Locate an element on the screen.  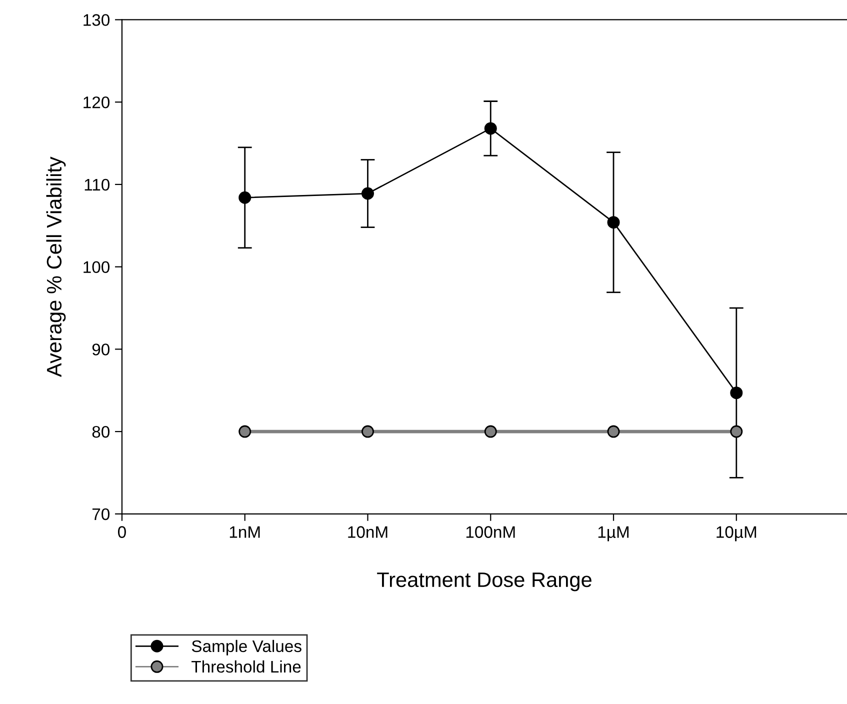
x-axis-title: Treatment Dose Range is located at coordinates (484, 582).